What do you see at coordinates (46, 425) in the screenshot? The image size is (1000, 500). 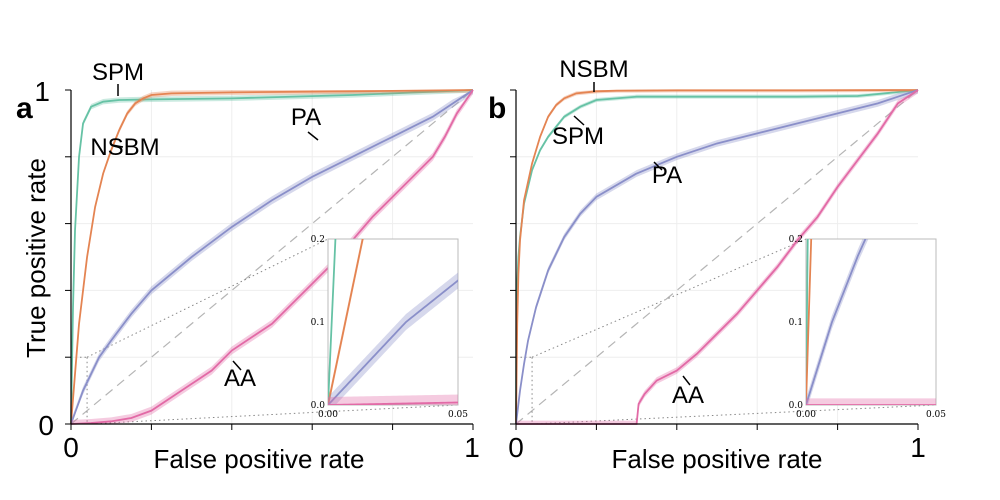 I see `y-tick-0-a: 0` at bounding box center [46, 425].